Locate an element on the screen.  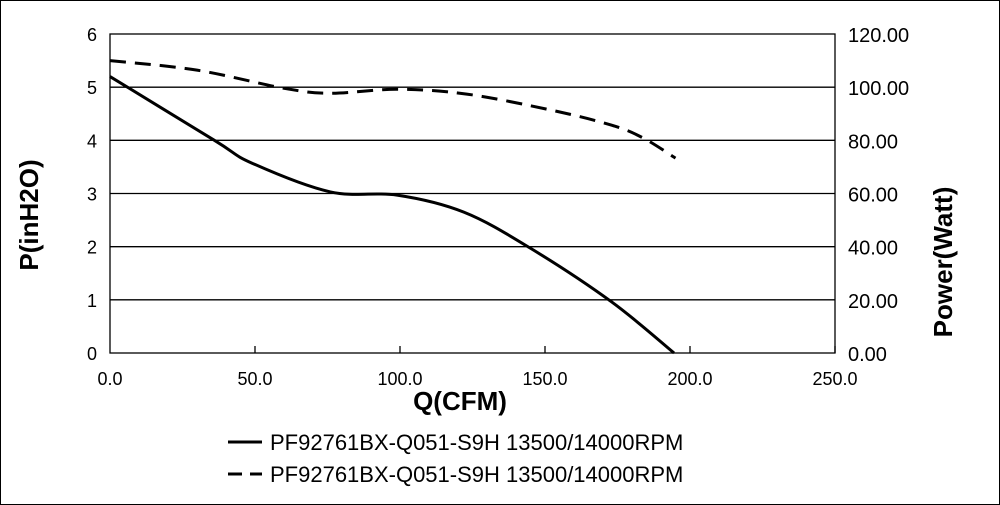
y2-tick-label: 80.00 is located at coordinates (873, 142).